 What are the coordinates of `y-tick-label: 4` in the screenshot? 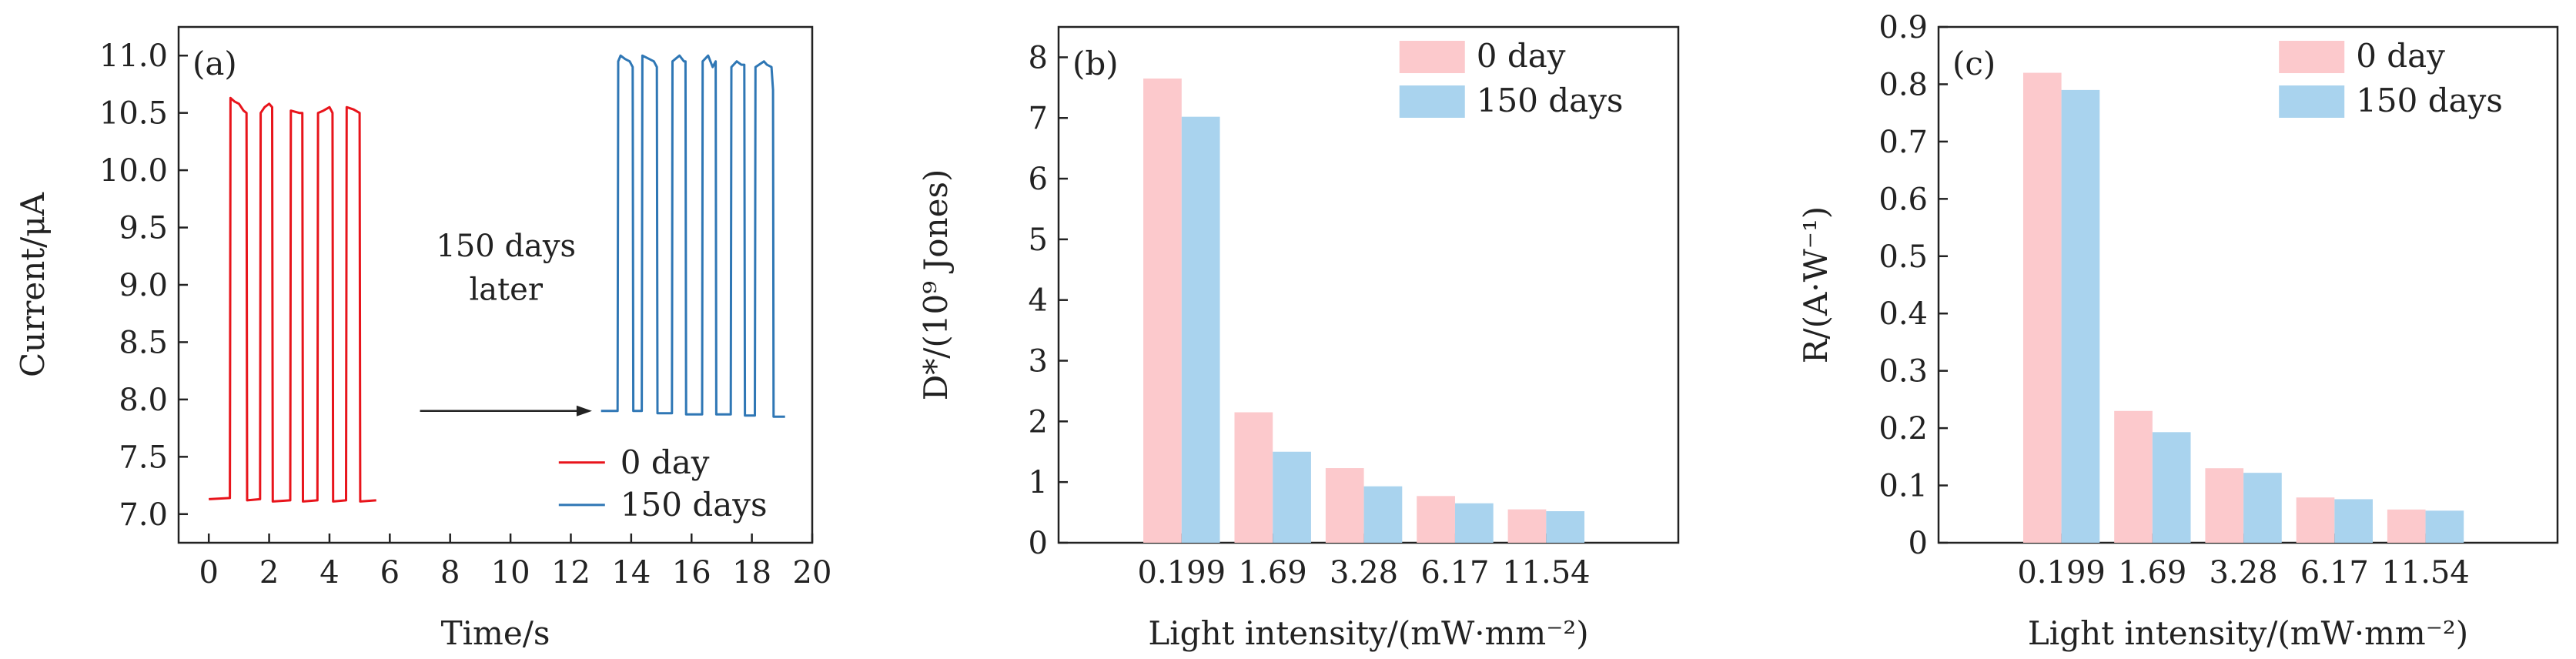 It's located at (1038, 301).